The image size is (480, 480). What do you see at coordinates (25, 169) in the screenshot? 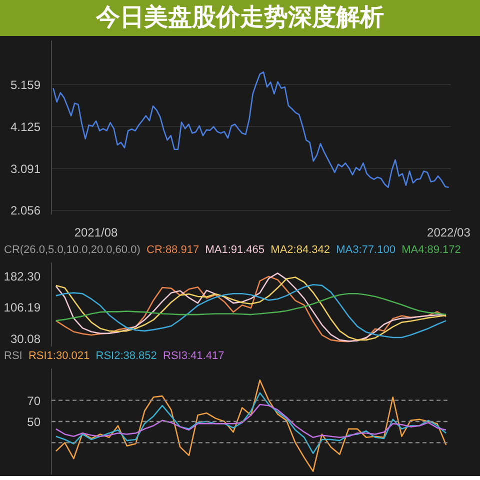
I see `y-tick-label: 3.091` at bounding box center [25, 169].